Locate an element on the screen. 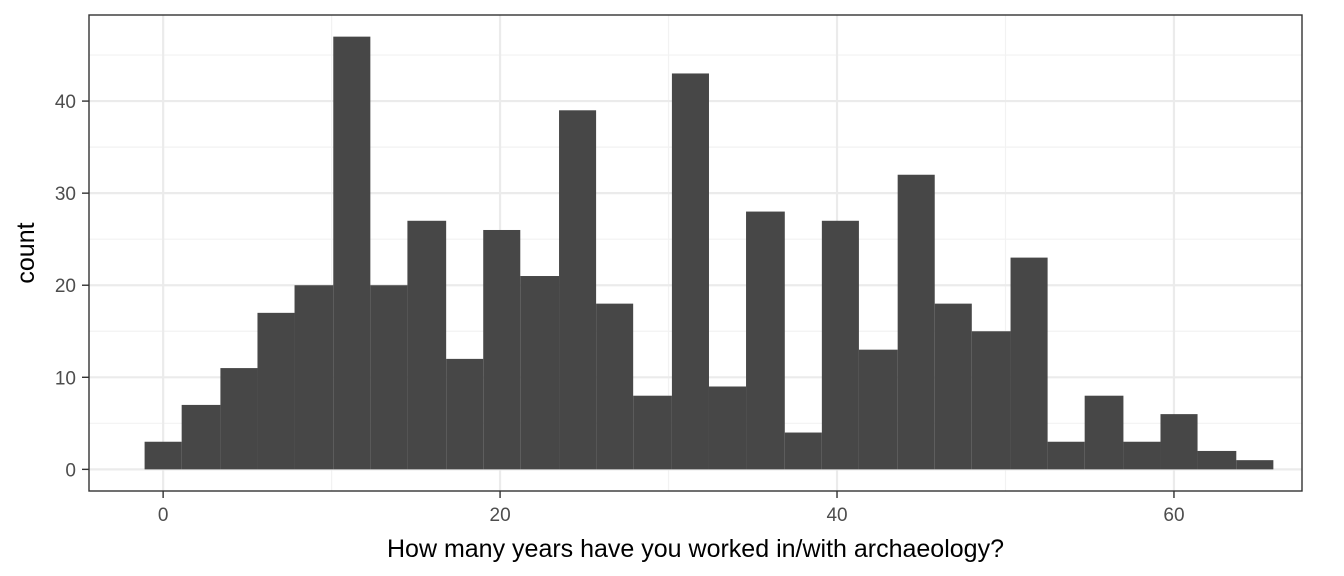 This screenshot has width=1344, height=576. y-tick-label: 30 is located at coordinates (65, 194).